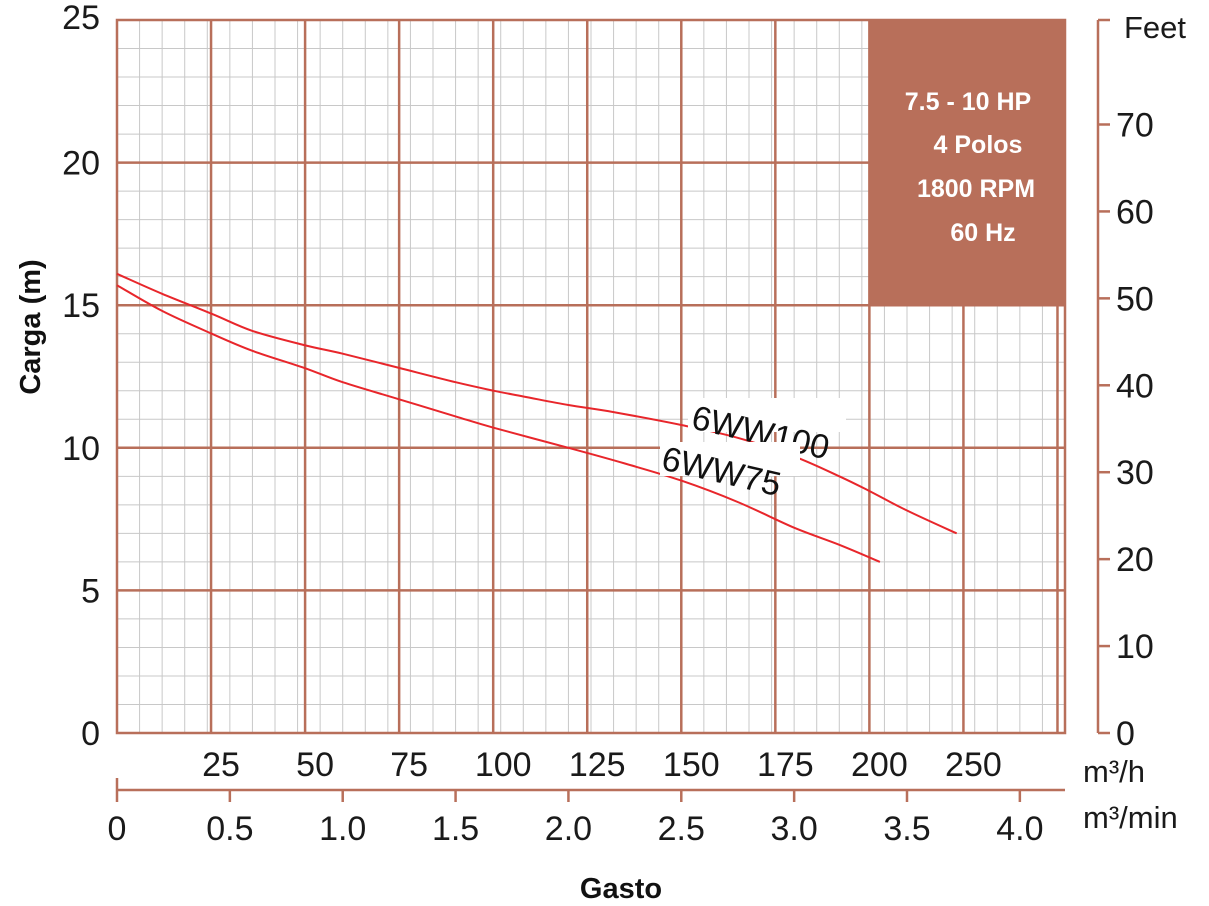 The height and width of the screenshot is (906, 1209). What do you see at coordinates (968, 102) in the screenshot?
I see `spec-power: 7.5 - 10 HP` at bounding box center [968, 102].